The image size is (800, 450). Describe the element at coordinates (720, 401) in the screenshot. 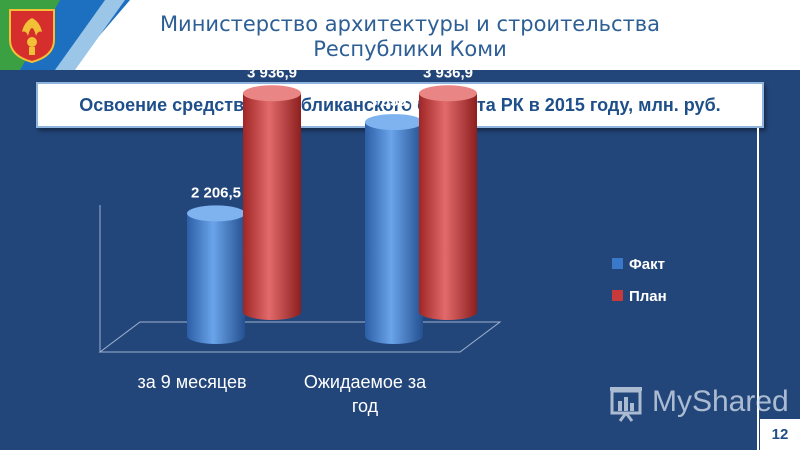

I see `watermark-text: MyShared` at that location.